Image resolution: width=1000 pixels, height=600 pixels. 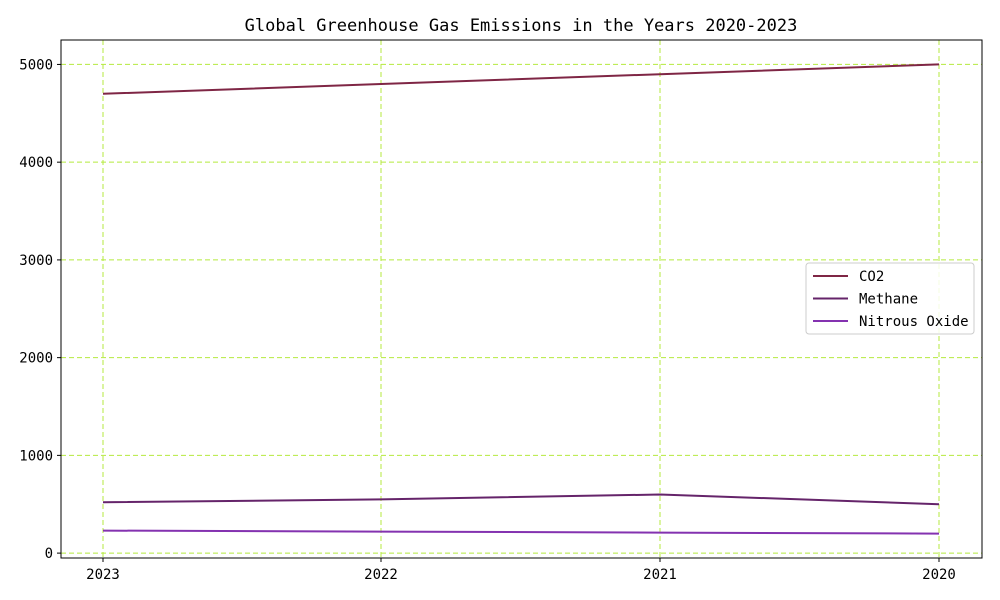 I want to click on y-tick-label: 5000, so click(x=36, y=65).